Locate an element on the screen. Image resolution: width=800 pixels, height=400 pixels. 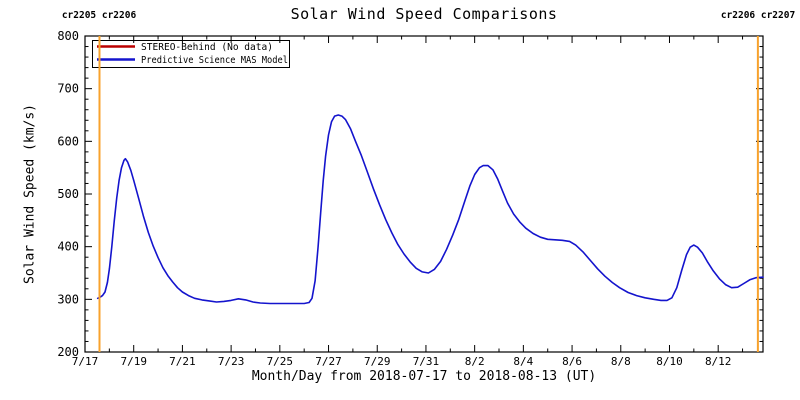
x-tick-label: 7/21 is located at coordinates (182, 361).